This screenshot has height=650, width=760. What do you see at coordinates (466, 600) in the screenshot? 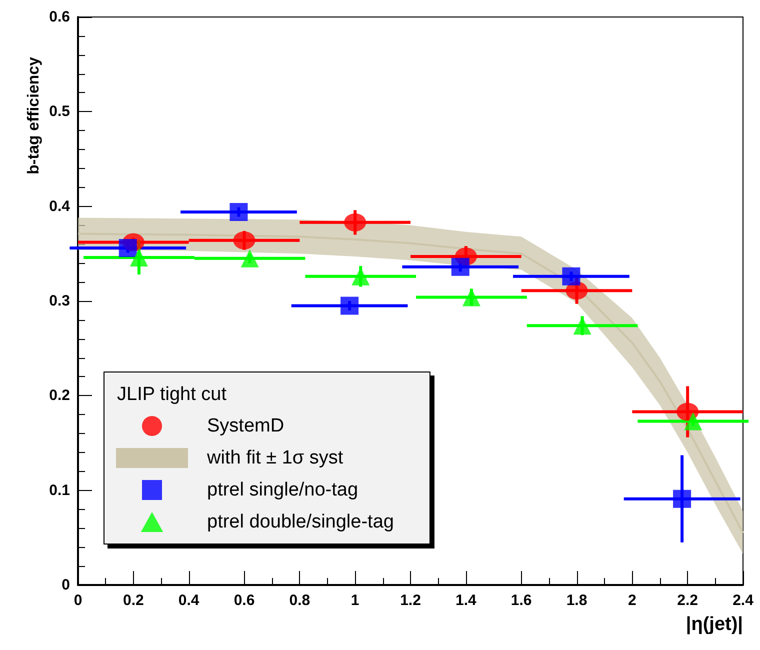
I see `x-tick-label: 1.4` at bounding box center [466, 600].